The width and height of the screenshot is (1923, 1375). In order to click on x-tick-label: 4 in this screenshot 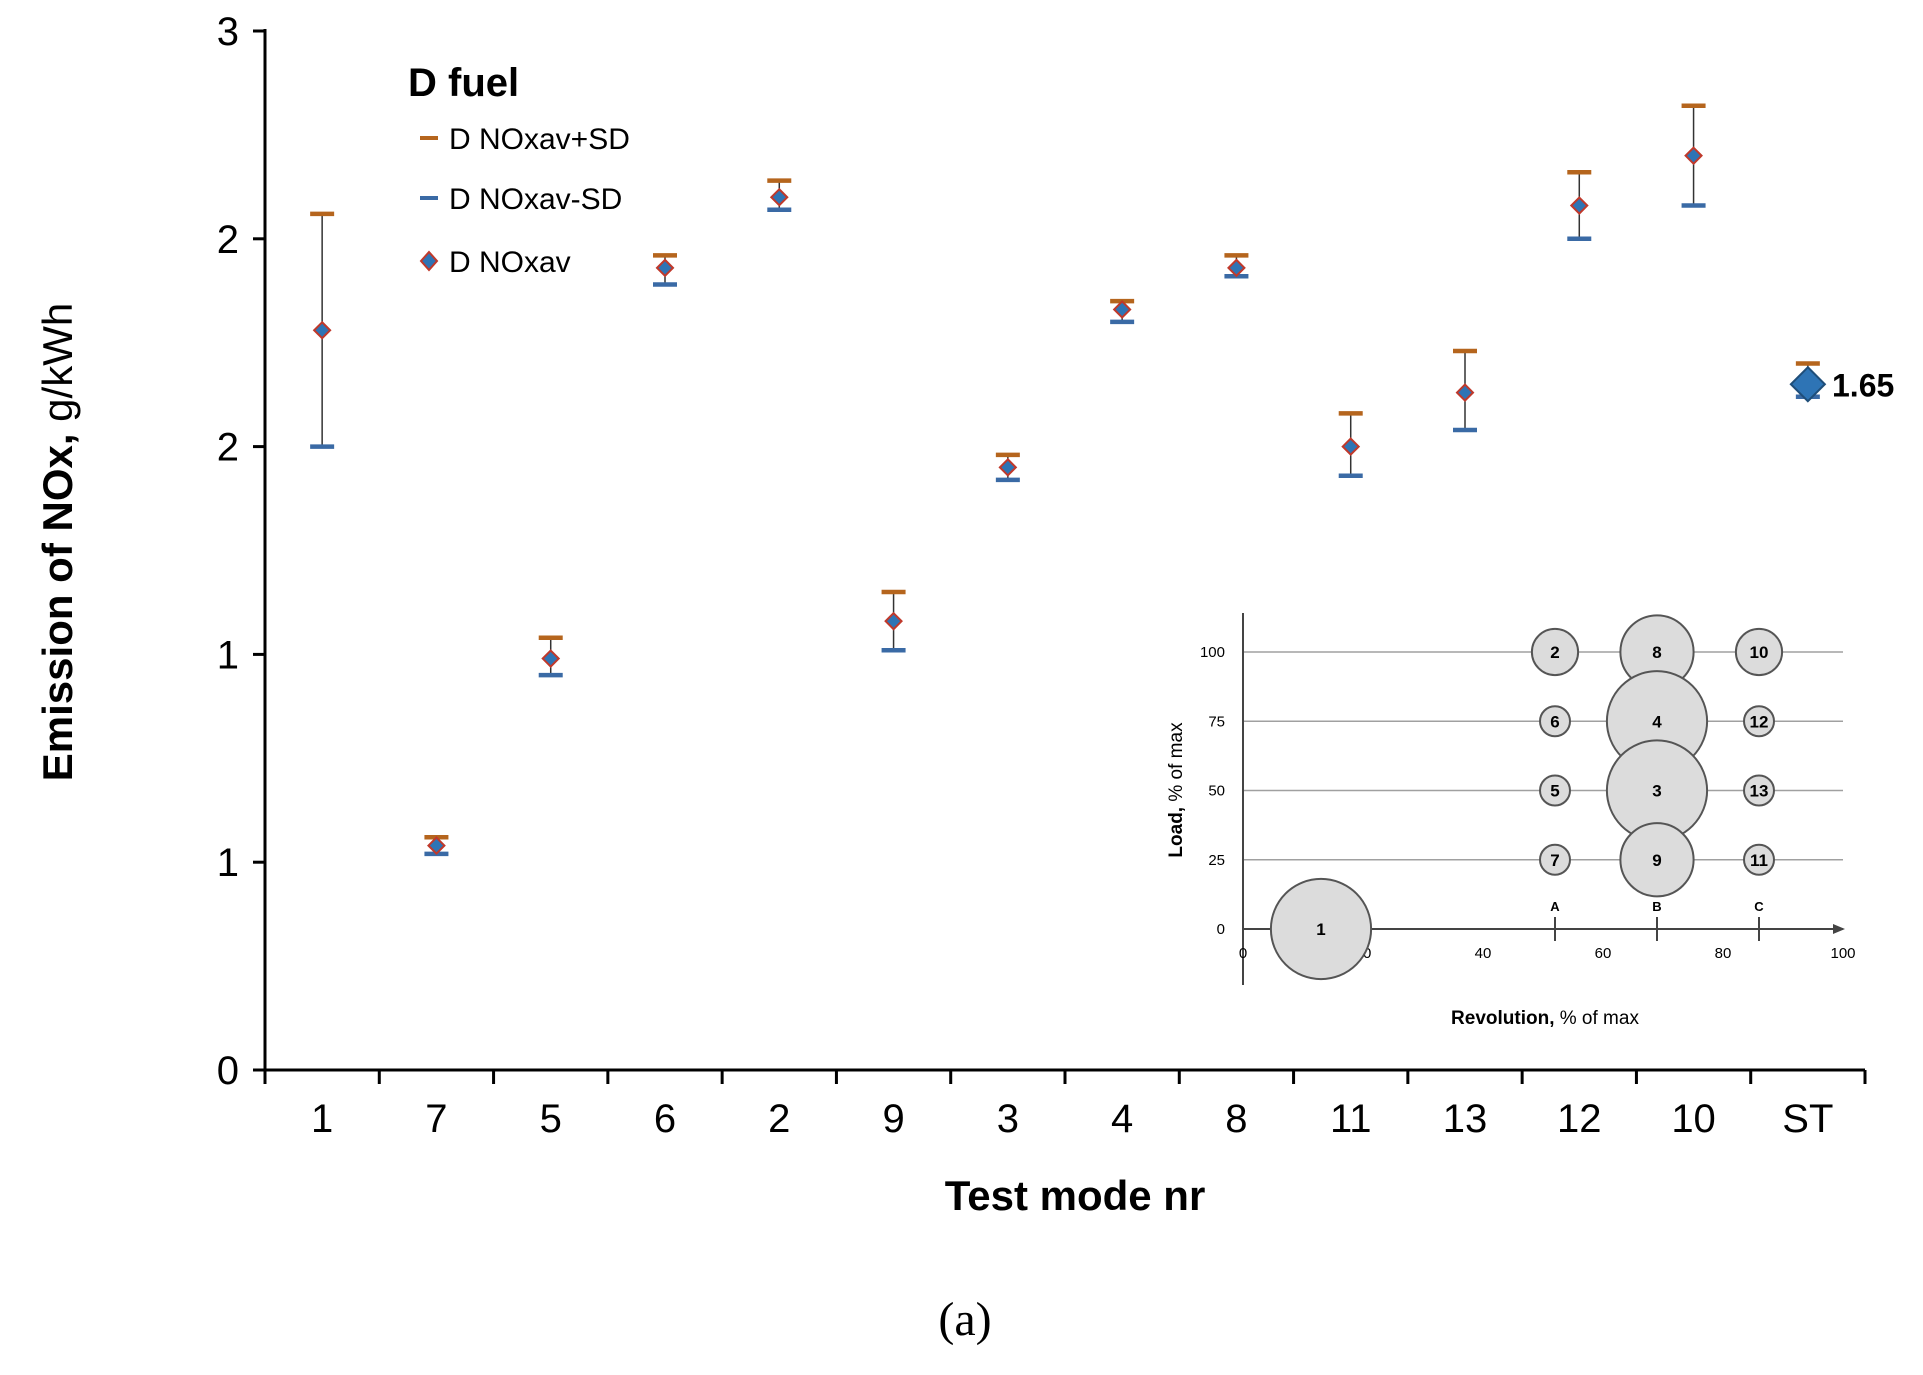, I will do `click(1122, 1119)`.